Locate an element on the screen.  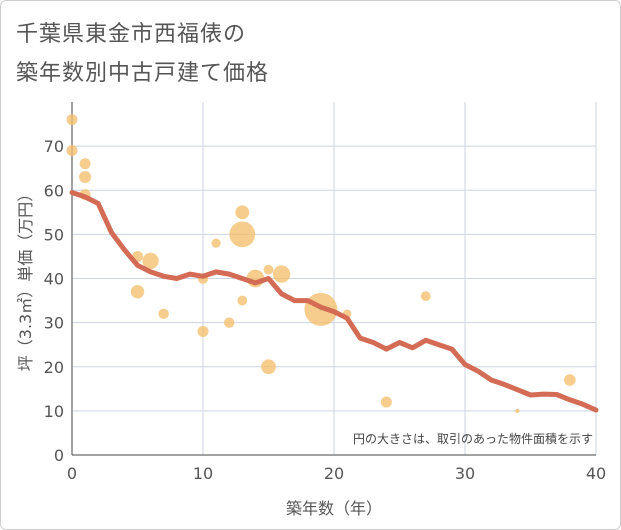
y-tick-label: 20 is located at coordinates (54, 367).